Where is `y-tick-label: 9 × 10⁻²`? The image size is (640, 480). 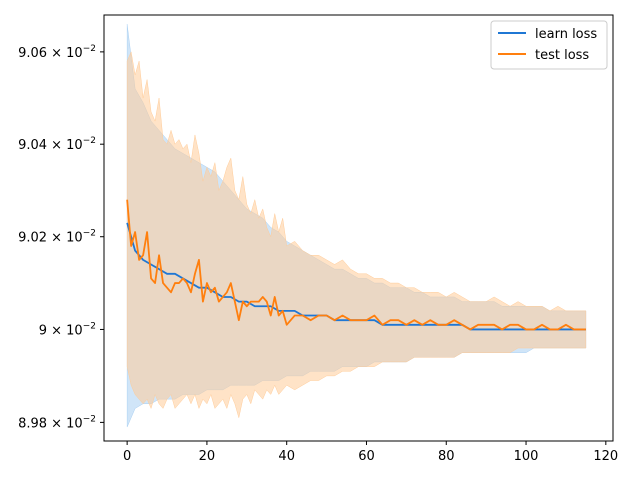
y-tick-label: 9 × 10⁻² is located at coordinates (67, 329).